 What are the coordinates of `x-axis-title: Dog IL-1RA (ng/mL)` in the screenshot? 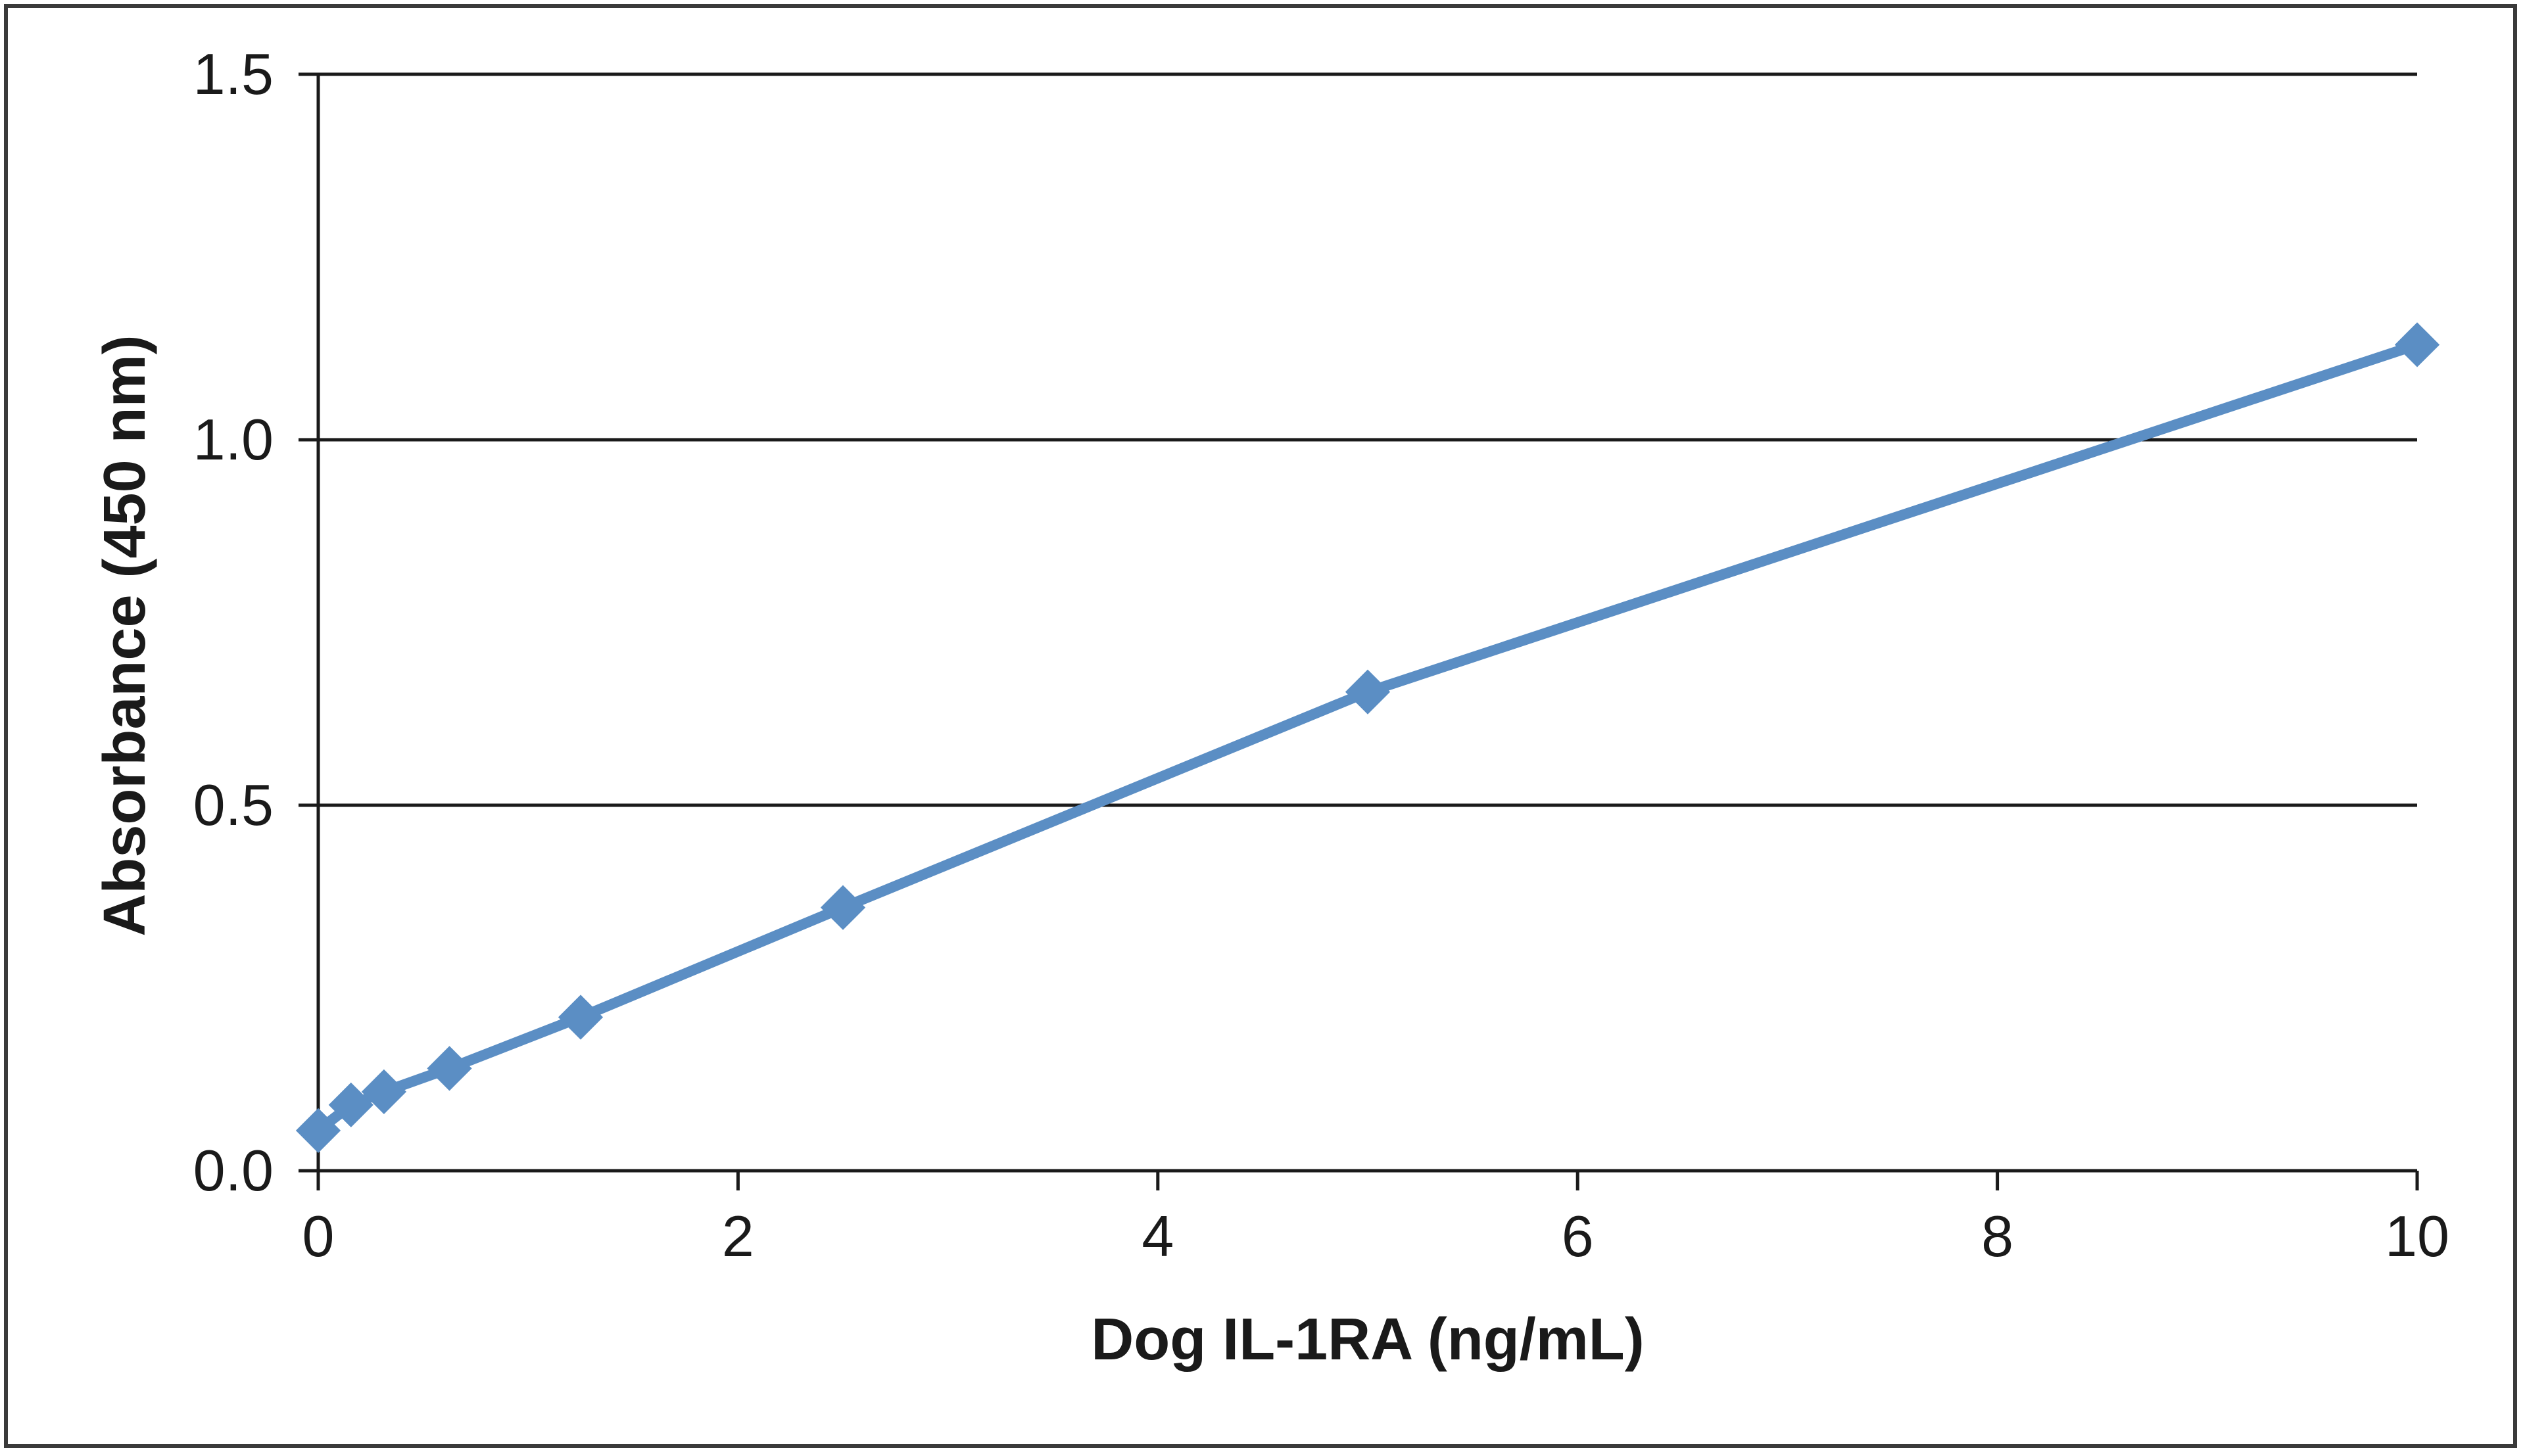 It's located at (1368, 1340).